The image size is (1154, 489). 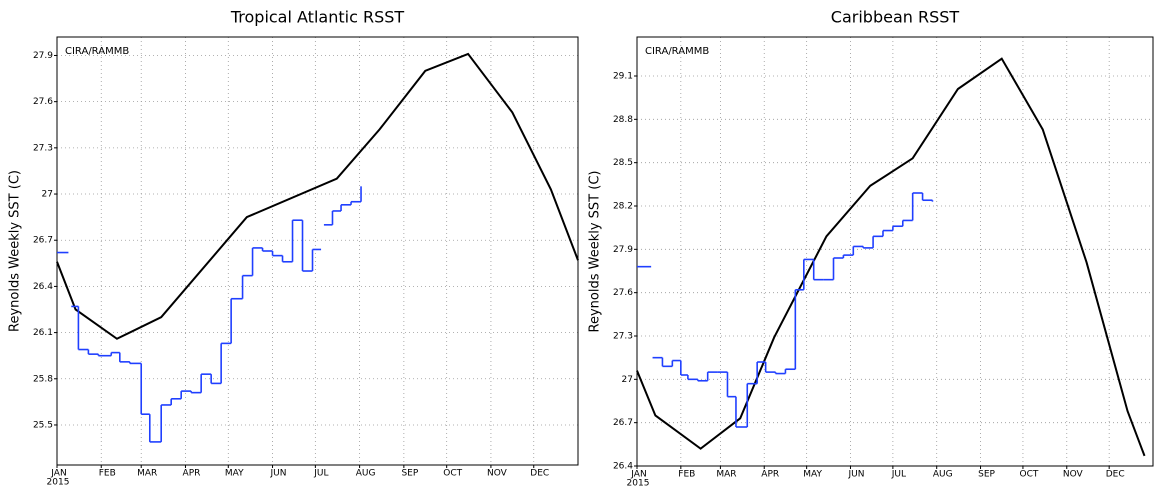 I want to click on y-tick-label: 26.1, so click(x=43, y=333).